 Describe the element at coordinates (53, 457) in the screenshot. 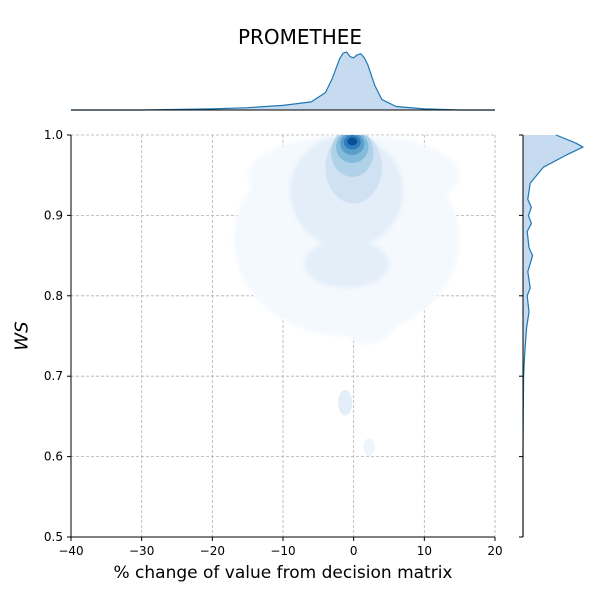

I see `y-tick-label: 0.6` at that location.